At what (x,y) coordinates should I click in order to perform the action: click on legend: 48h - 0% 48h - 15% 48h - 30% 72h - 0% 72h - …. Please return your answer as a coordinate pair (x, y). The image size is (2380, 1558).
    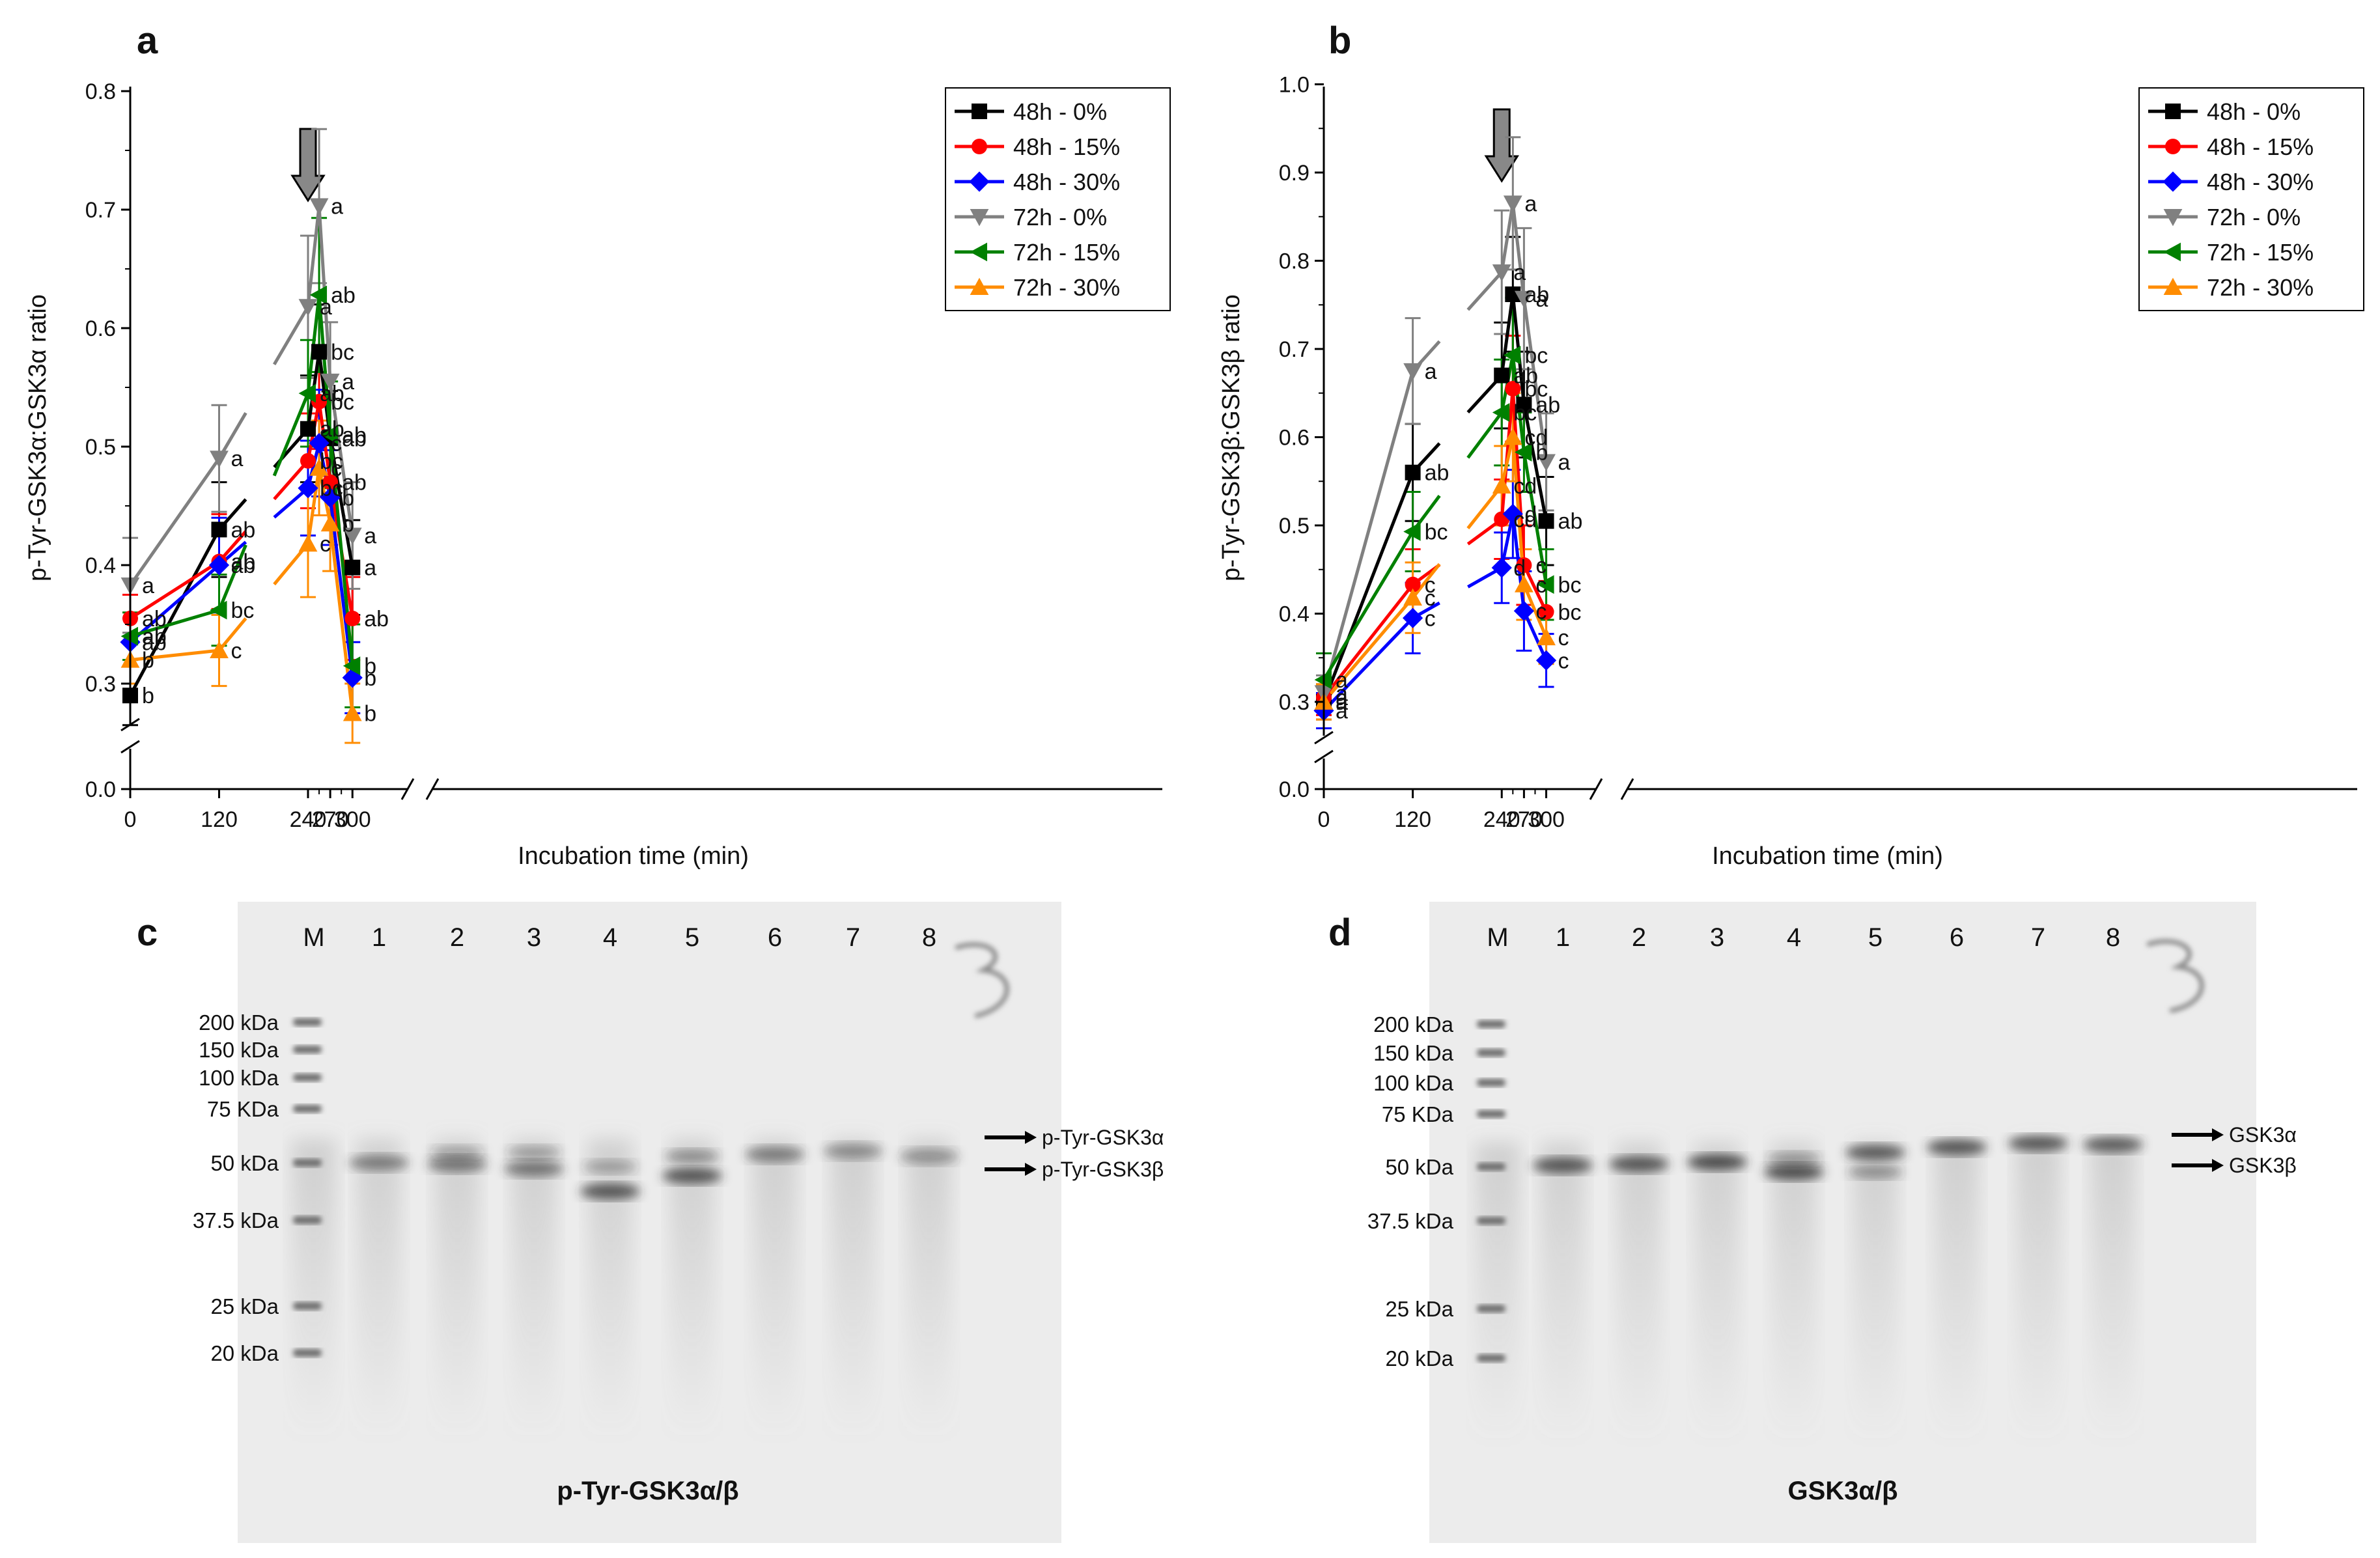
    Looking at the image, I should click on (1058, 199).